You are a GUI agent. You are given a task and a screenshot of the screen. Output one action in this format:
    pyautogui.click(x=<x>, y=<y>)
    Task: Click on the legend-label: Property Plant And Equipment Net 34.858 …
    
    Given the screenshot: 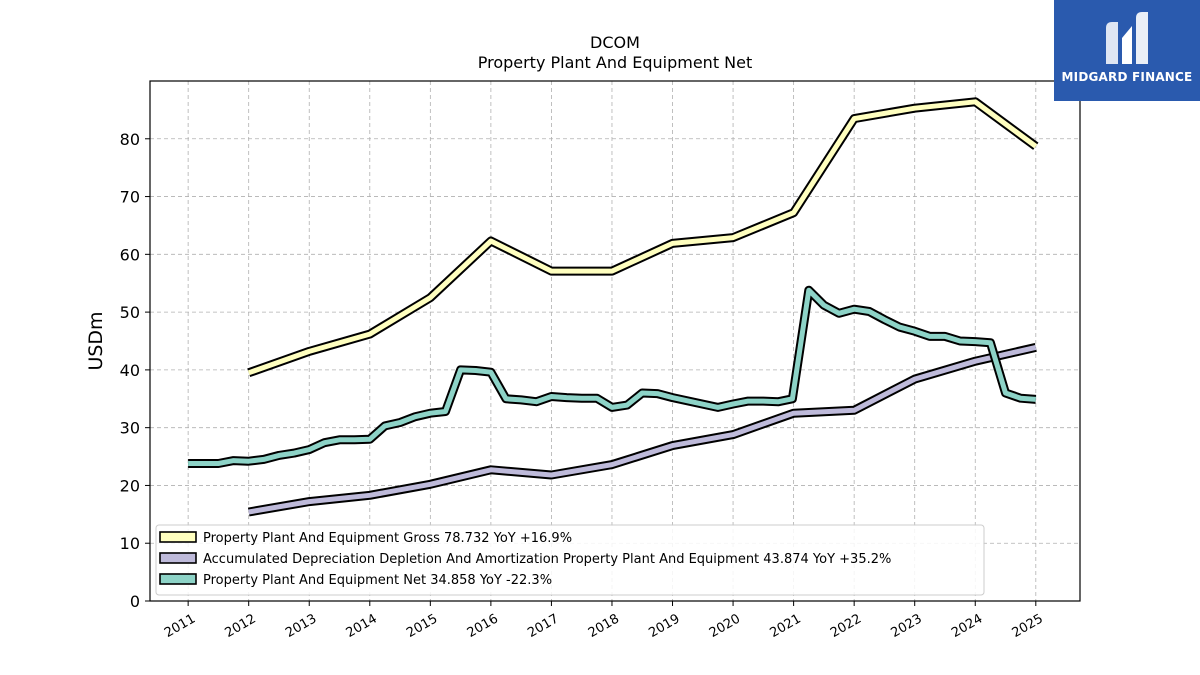 What is the action you would take?
    pyautogui.click(x=377, y=580)
    